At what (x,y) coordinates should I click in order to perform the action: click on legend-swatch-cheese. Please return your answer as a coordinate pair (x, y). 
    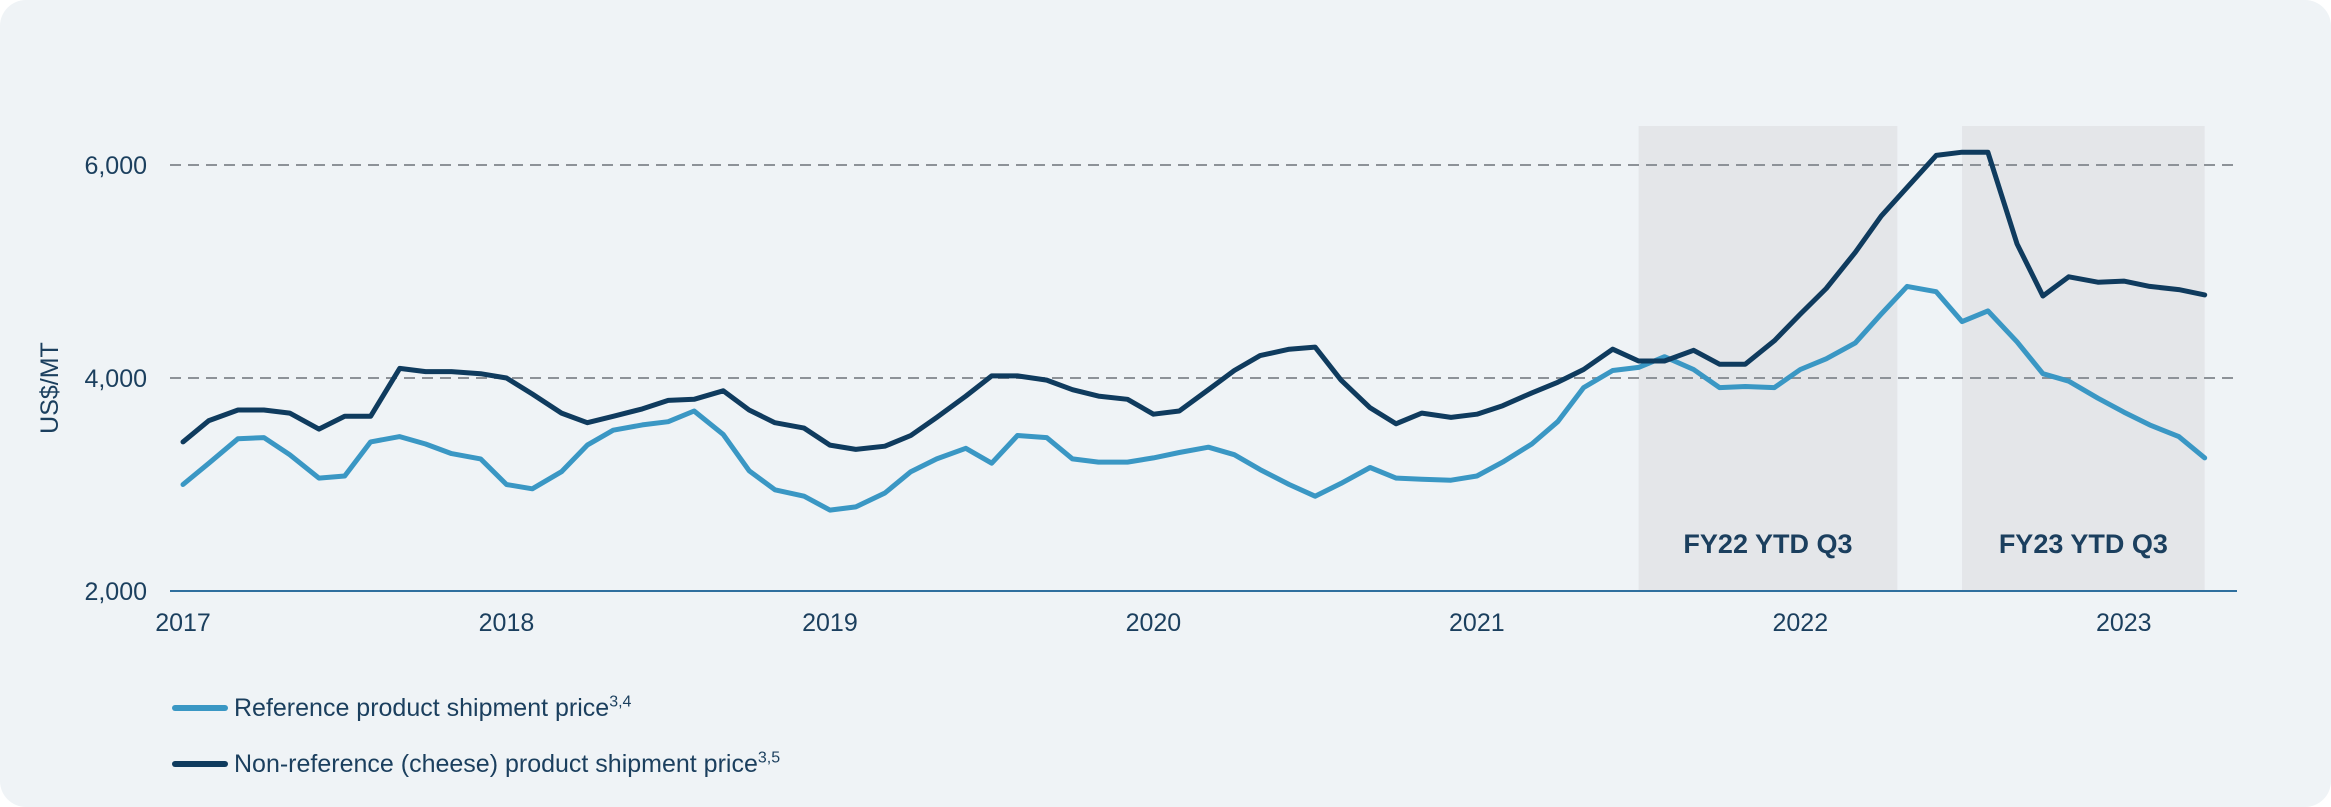
    Looking at the image, I should click on (200, 764).